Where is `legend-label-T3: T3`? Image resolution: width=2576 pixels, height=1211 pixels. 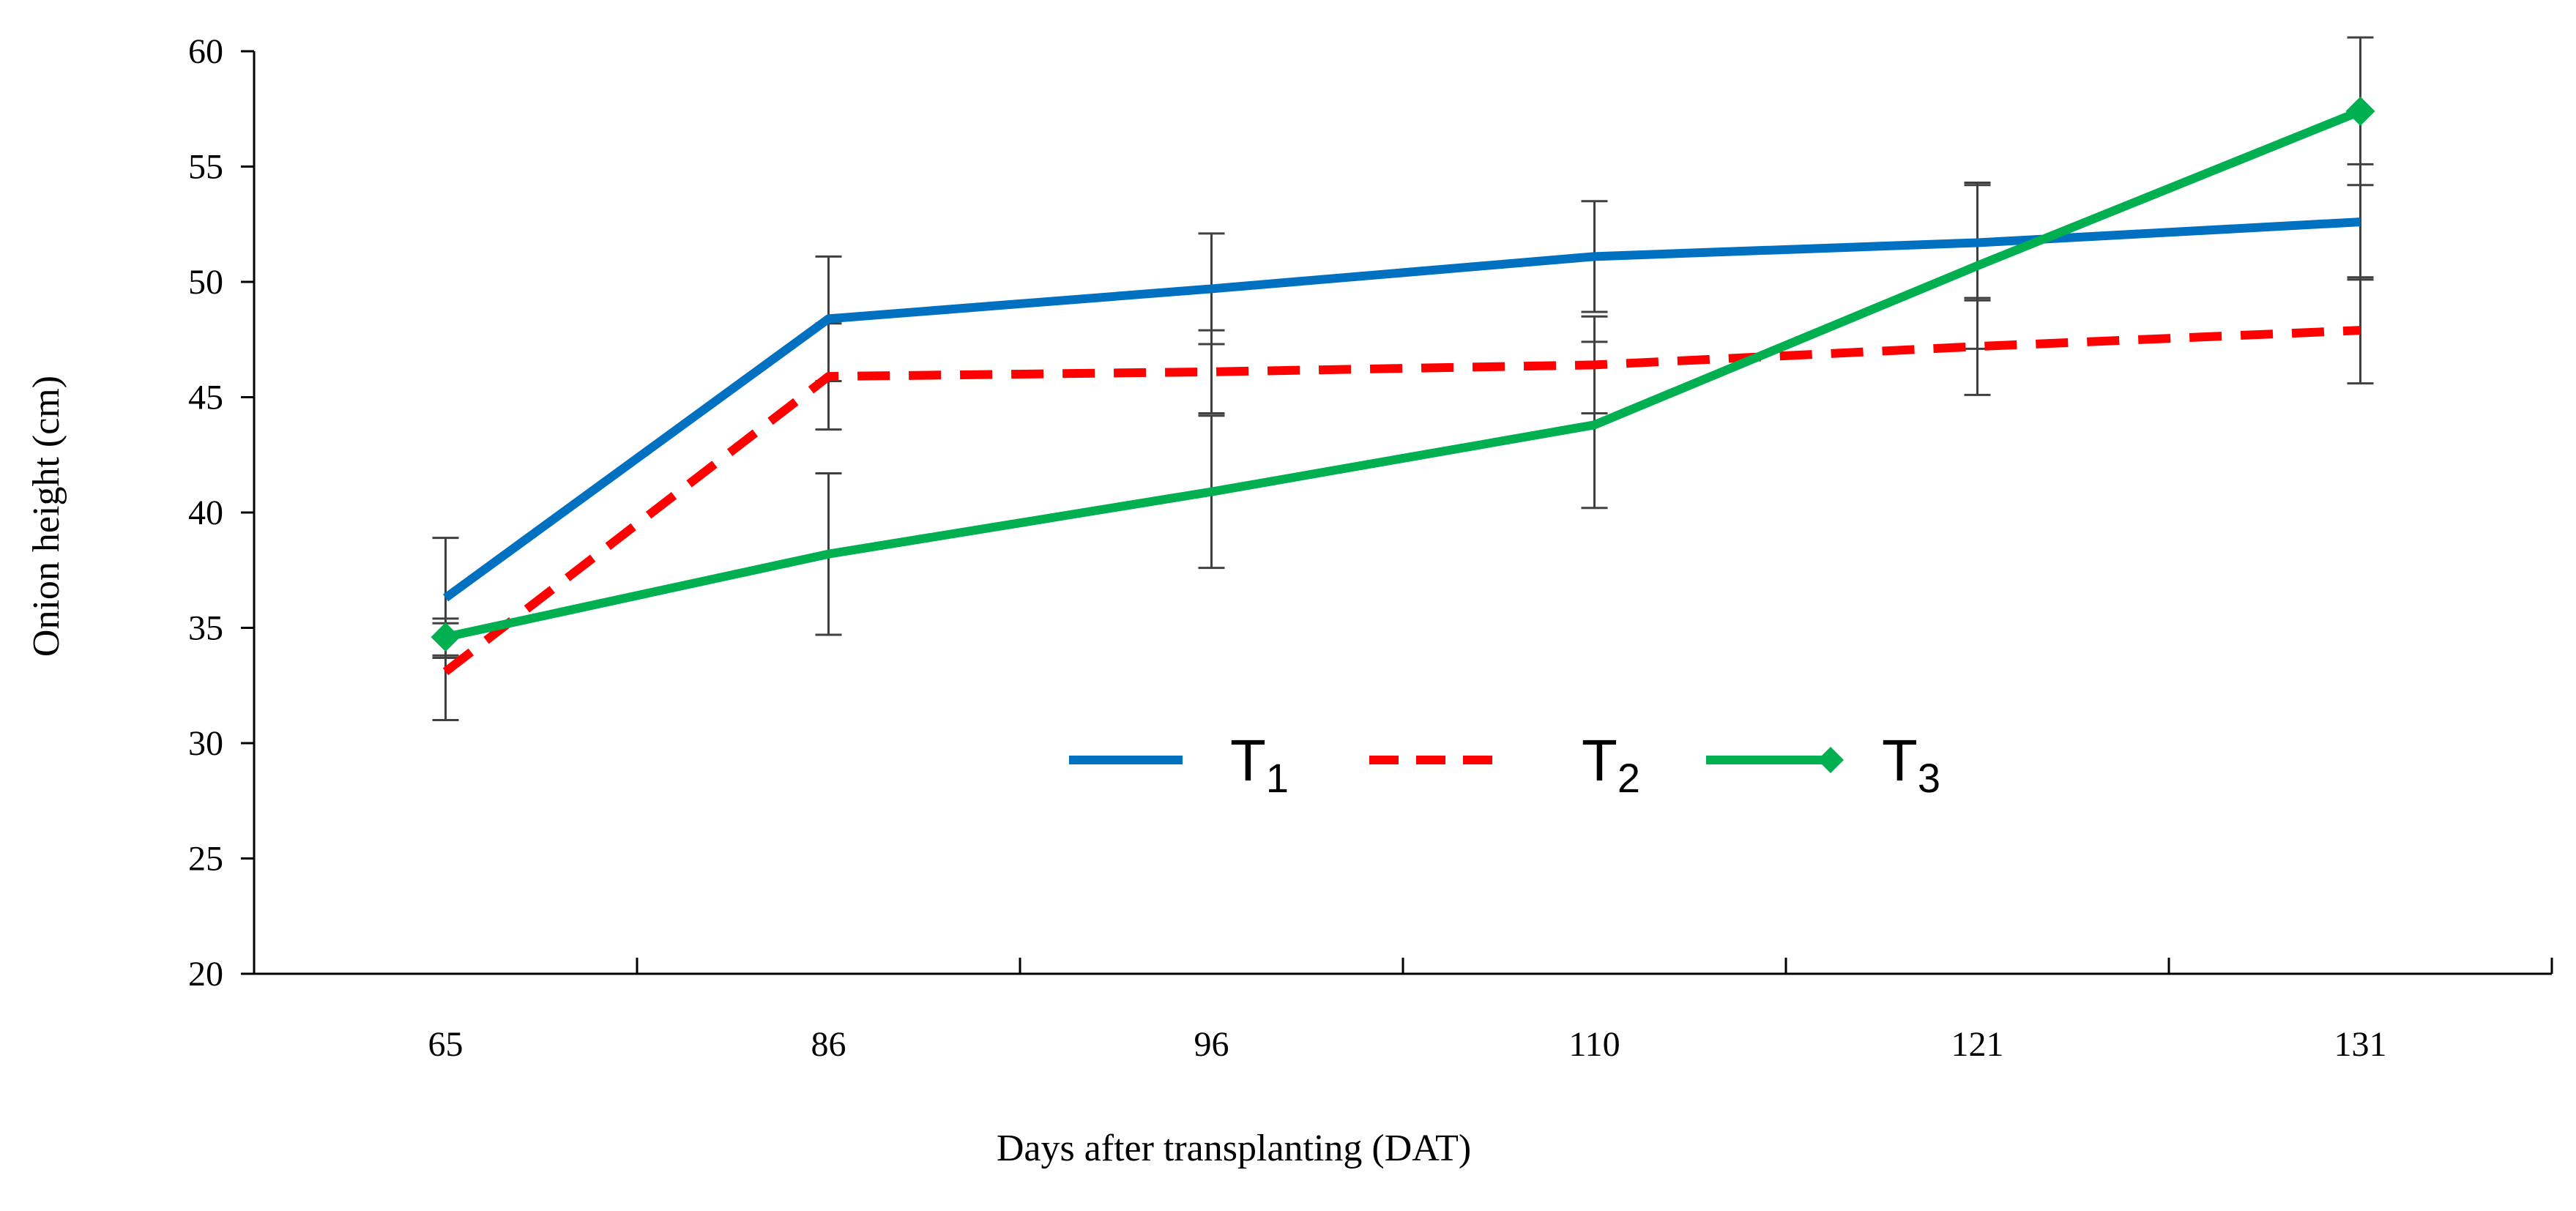
legend-label-T3: T3 is located at coordinates (1911, 765).